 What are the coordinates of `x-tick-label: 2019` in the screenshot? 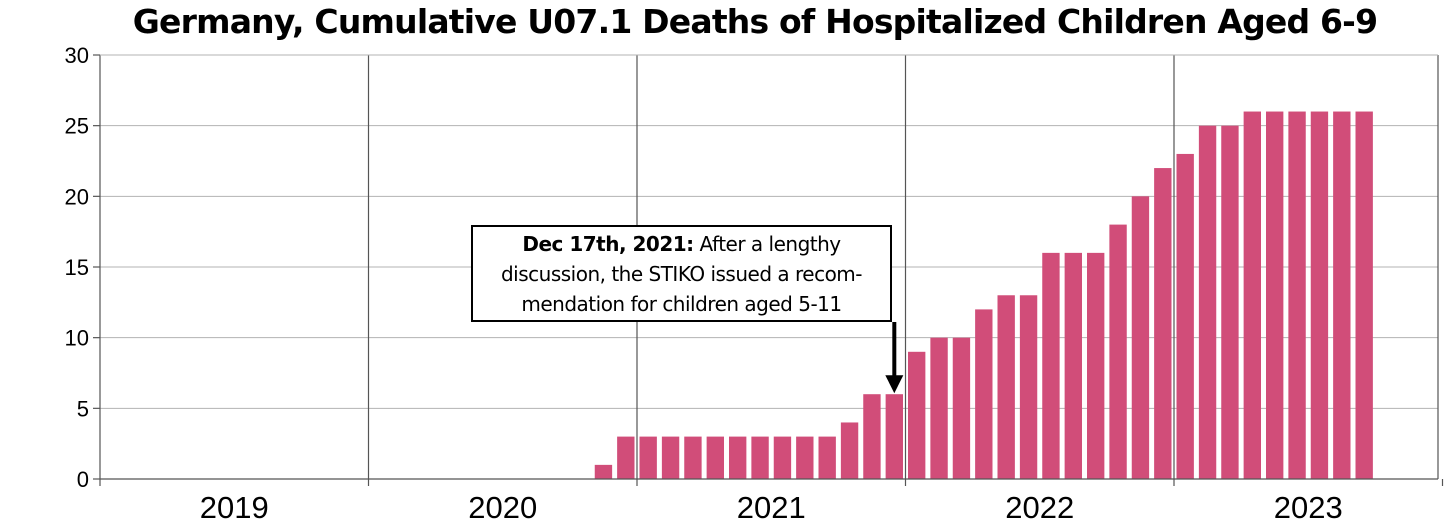 It's located at (234, 507).